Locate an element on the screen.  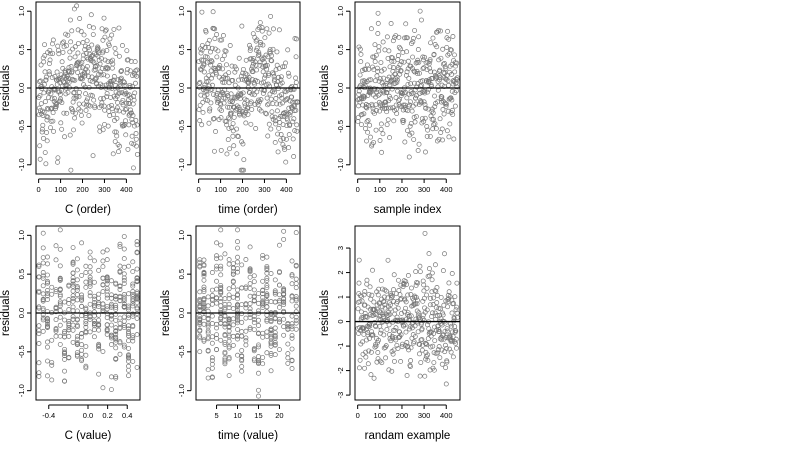
x-tick-label: 5 is located at coordinates (216, 415).